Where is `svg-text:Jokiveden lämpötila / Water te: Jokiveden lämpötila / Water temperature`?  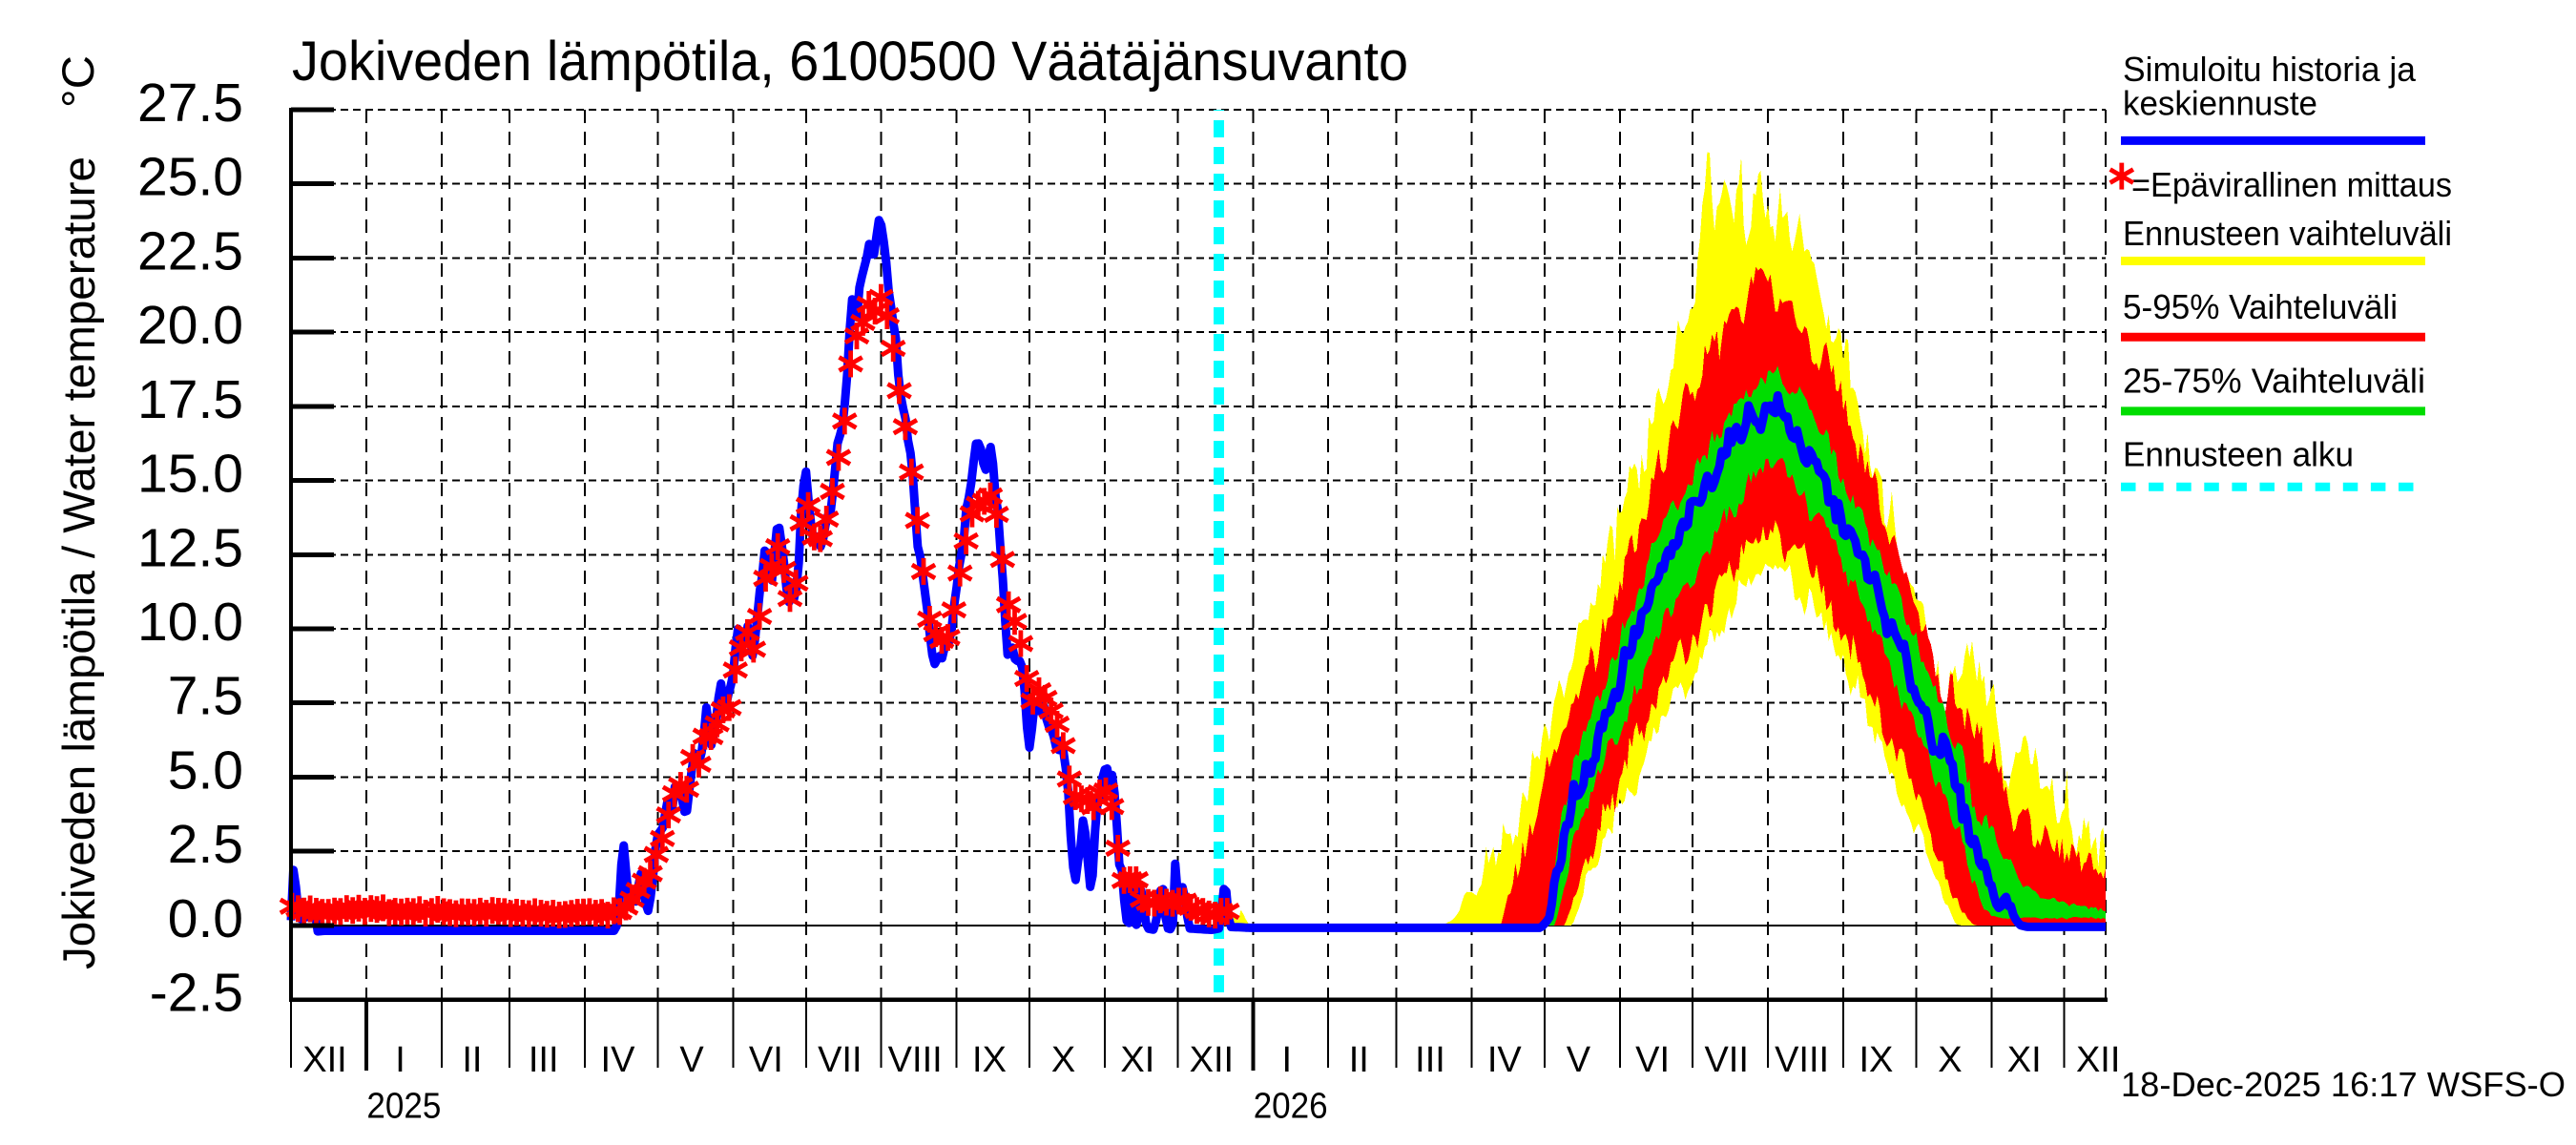
svg-text:Jokiveden lämpötila / Water te: Jokiveden lämpötila / Water temperature is located at coordinates (79, 562).